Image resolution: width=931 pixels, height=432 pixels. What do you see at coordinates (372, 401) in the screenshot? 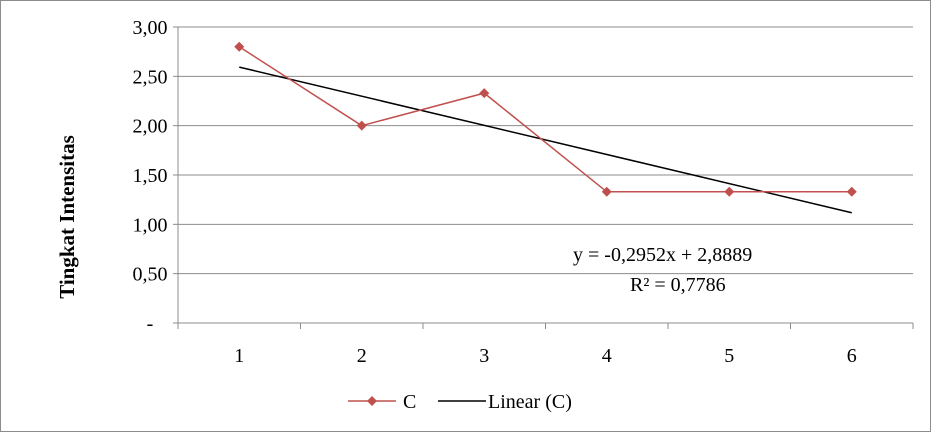
I see `legend-swatch-c-marker` at bounding box center [372, 401].